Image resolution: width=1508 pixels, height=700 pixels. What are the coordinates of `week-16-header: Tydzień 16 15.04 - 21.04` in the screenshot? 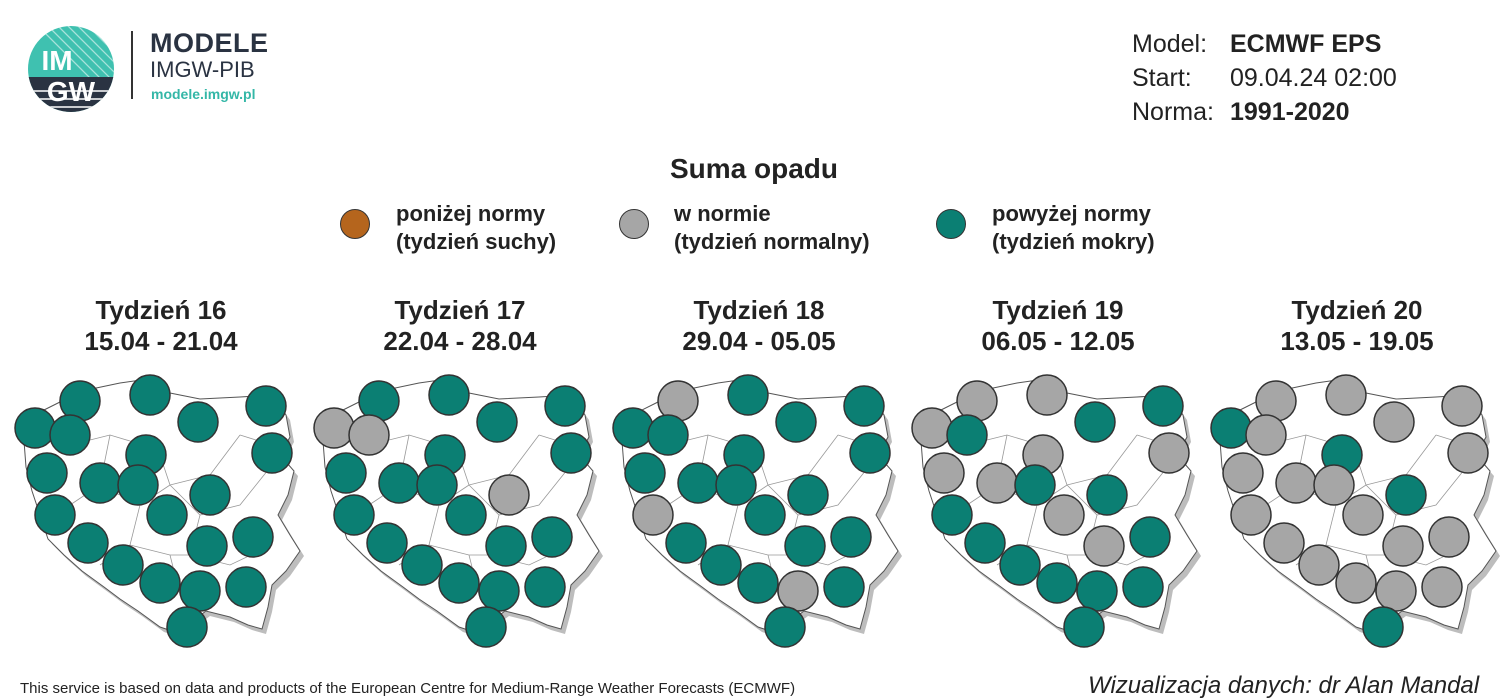 It's located at (161, 326).